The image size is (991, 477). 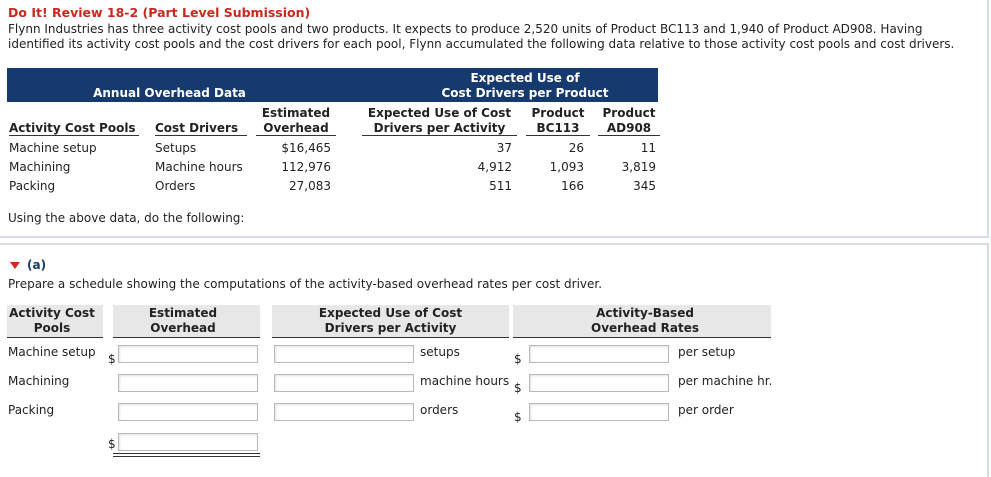 I want to click on row-use: 37, so click(x=504, y=148).